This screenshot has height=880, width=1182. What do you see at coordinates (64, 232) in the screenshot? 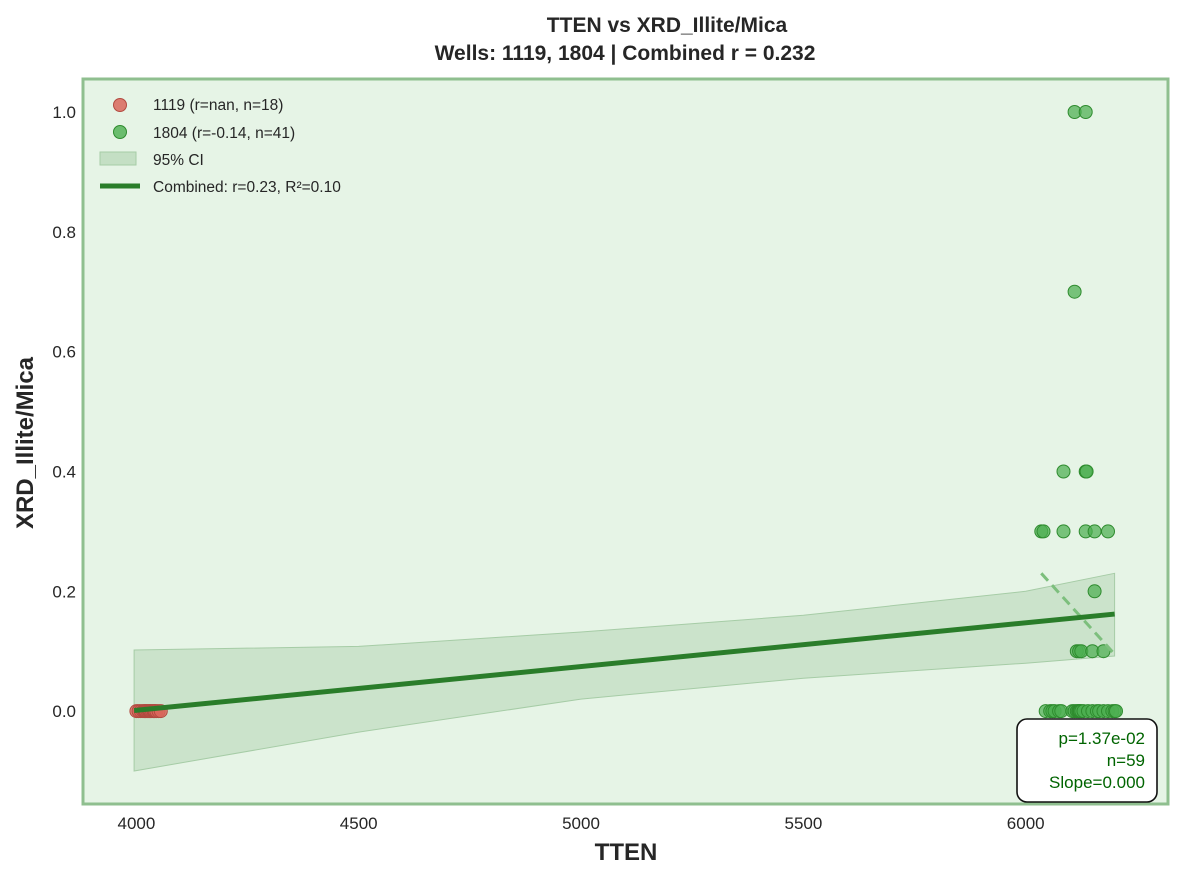
I see `y-tick-label: 0.8` at bounding box center [64, 232].